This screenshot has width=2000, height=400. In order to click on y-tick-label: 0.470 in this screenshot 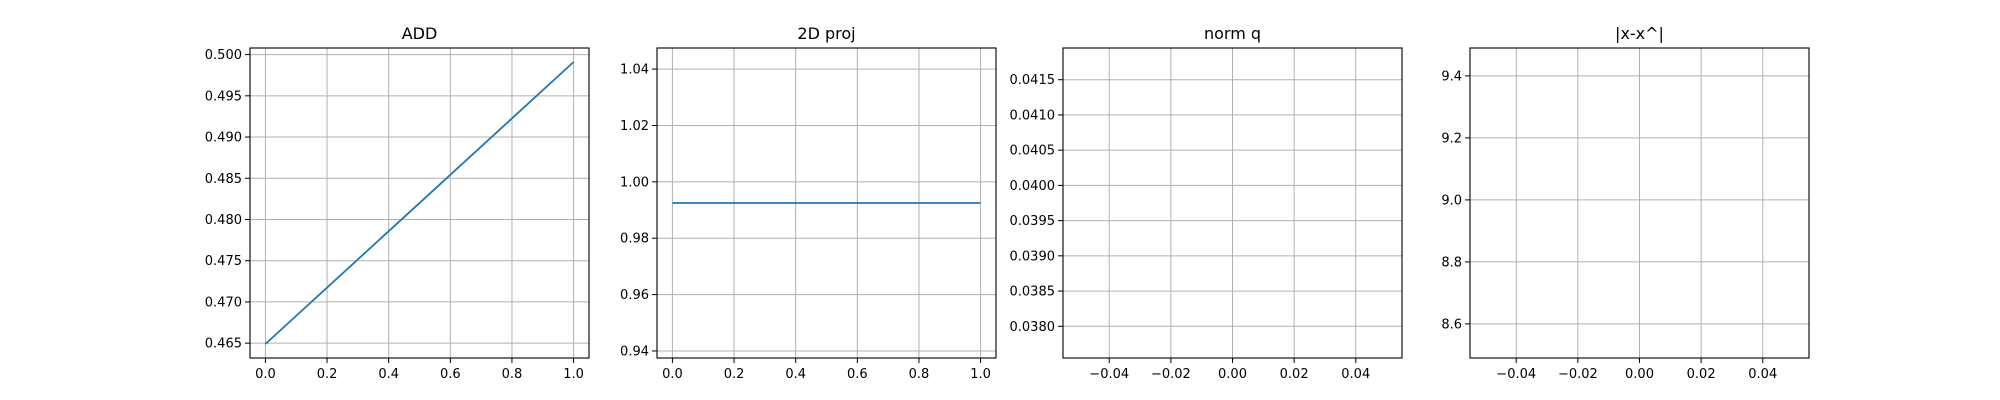, I will do `click(223, 302)`.